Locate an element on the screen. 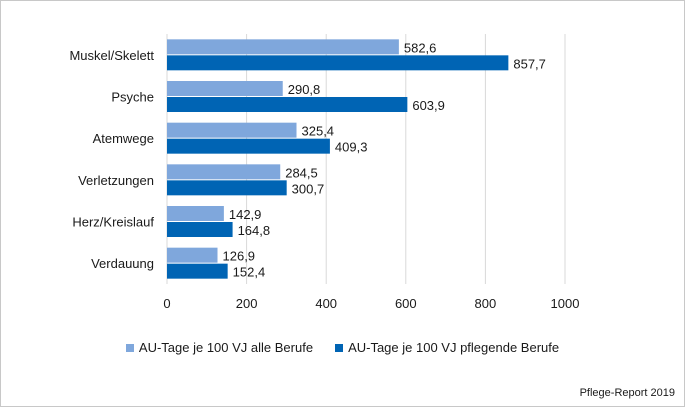 This screenshot has width=685, height=407. category-label-psyche: Psyche is located at coordinates (132, 97).